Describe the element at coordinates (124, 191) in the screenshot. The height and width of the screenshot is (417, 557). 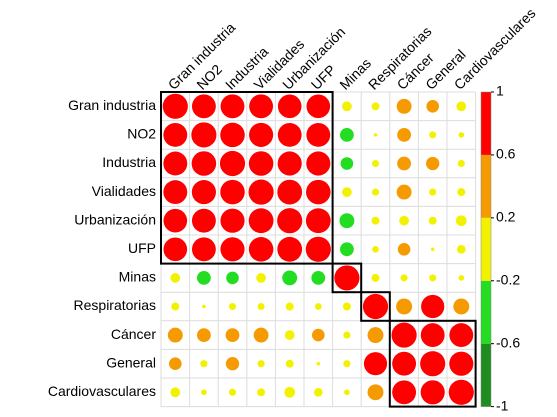
I see `row-label: Vialidades` at that location.